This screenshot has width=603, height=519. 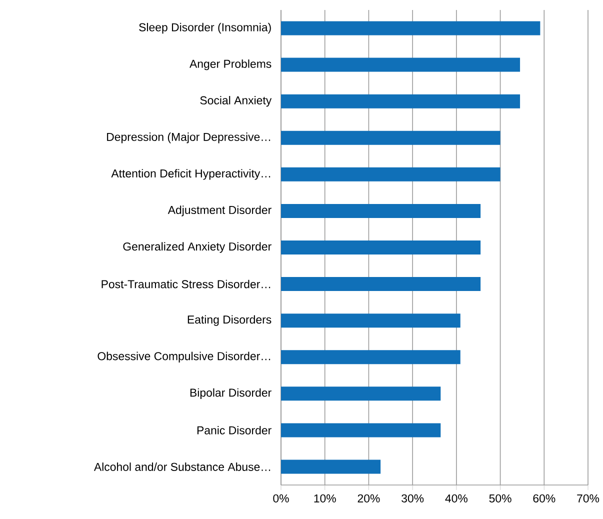 What do you see at coordinates (588, 498) in the screenshot?
I see `x-tick-label: 70%` at bounding box center [588, 498].